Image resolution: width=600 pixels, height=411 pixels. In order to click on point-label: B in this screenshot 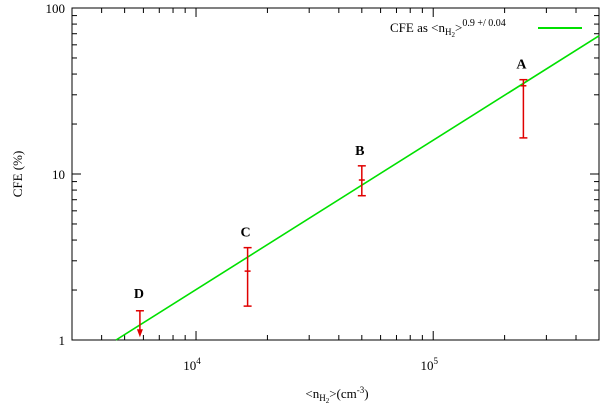, I will do `click(359, 151)`.